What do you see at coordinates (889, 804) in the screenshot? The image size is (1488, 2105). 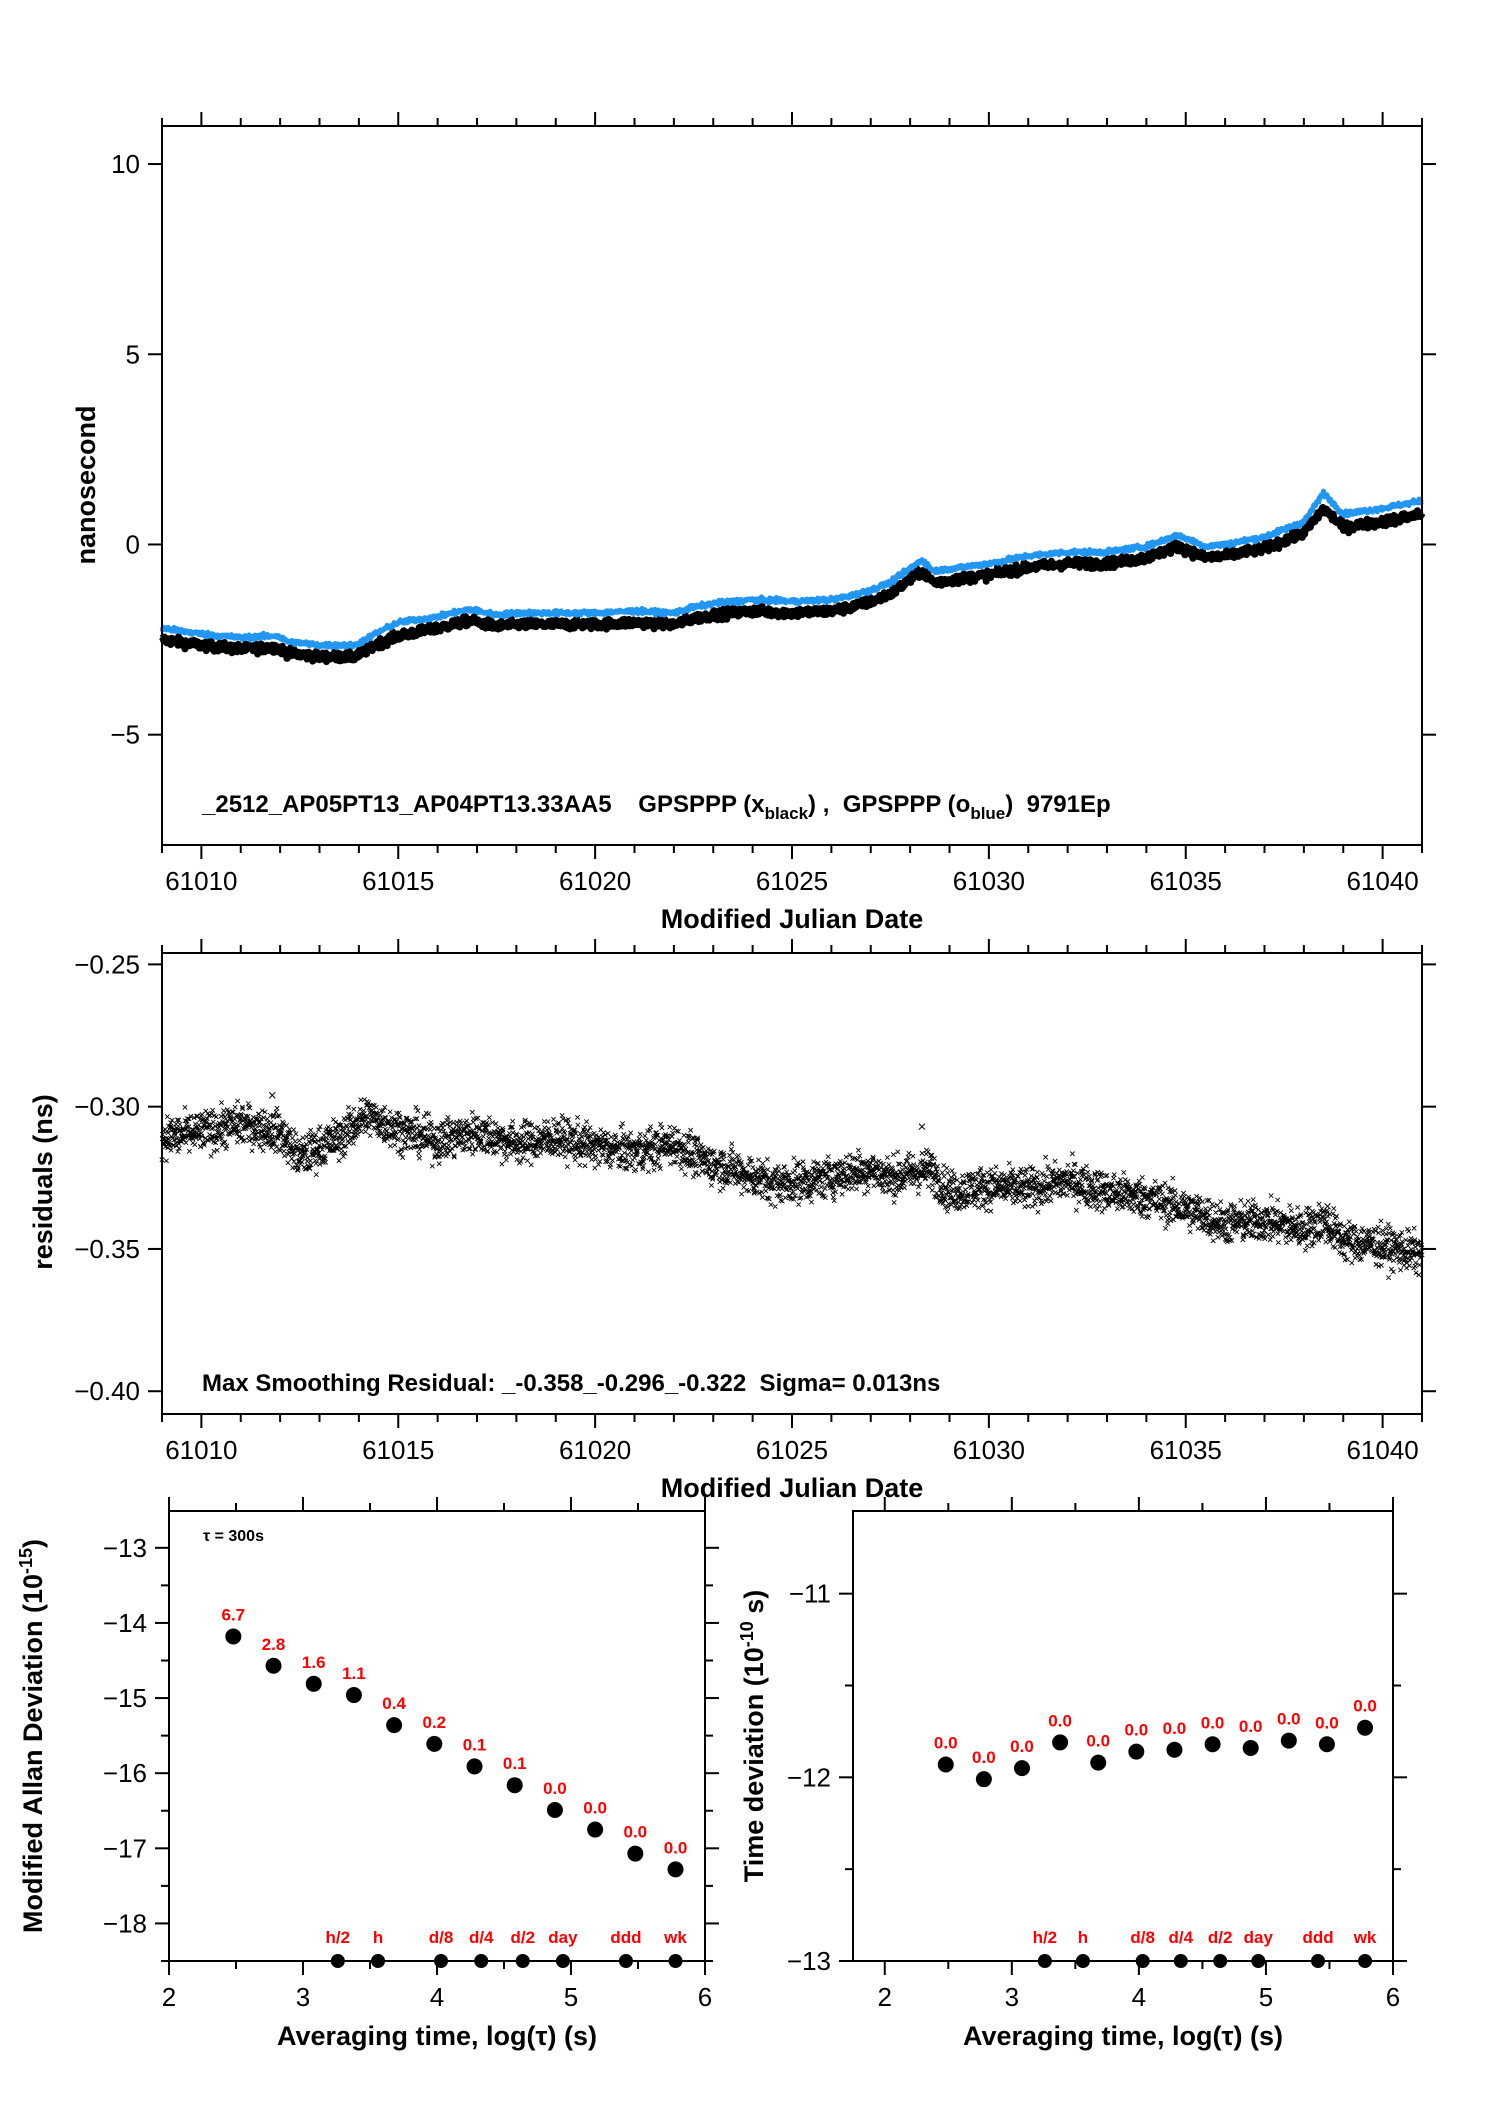 I see `legend-middle: ) , GPSPPP (o` at bounding box center [889, 804].